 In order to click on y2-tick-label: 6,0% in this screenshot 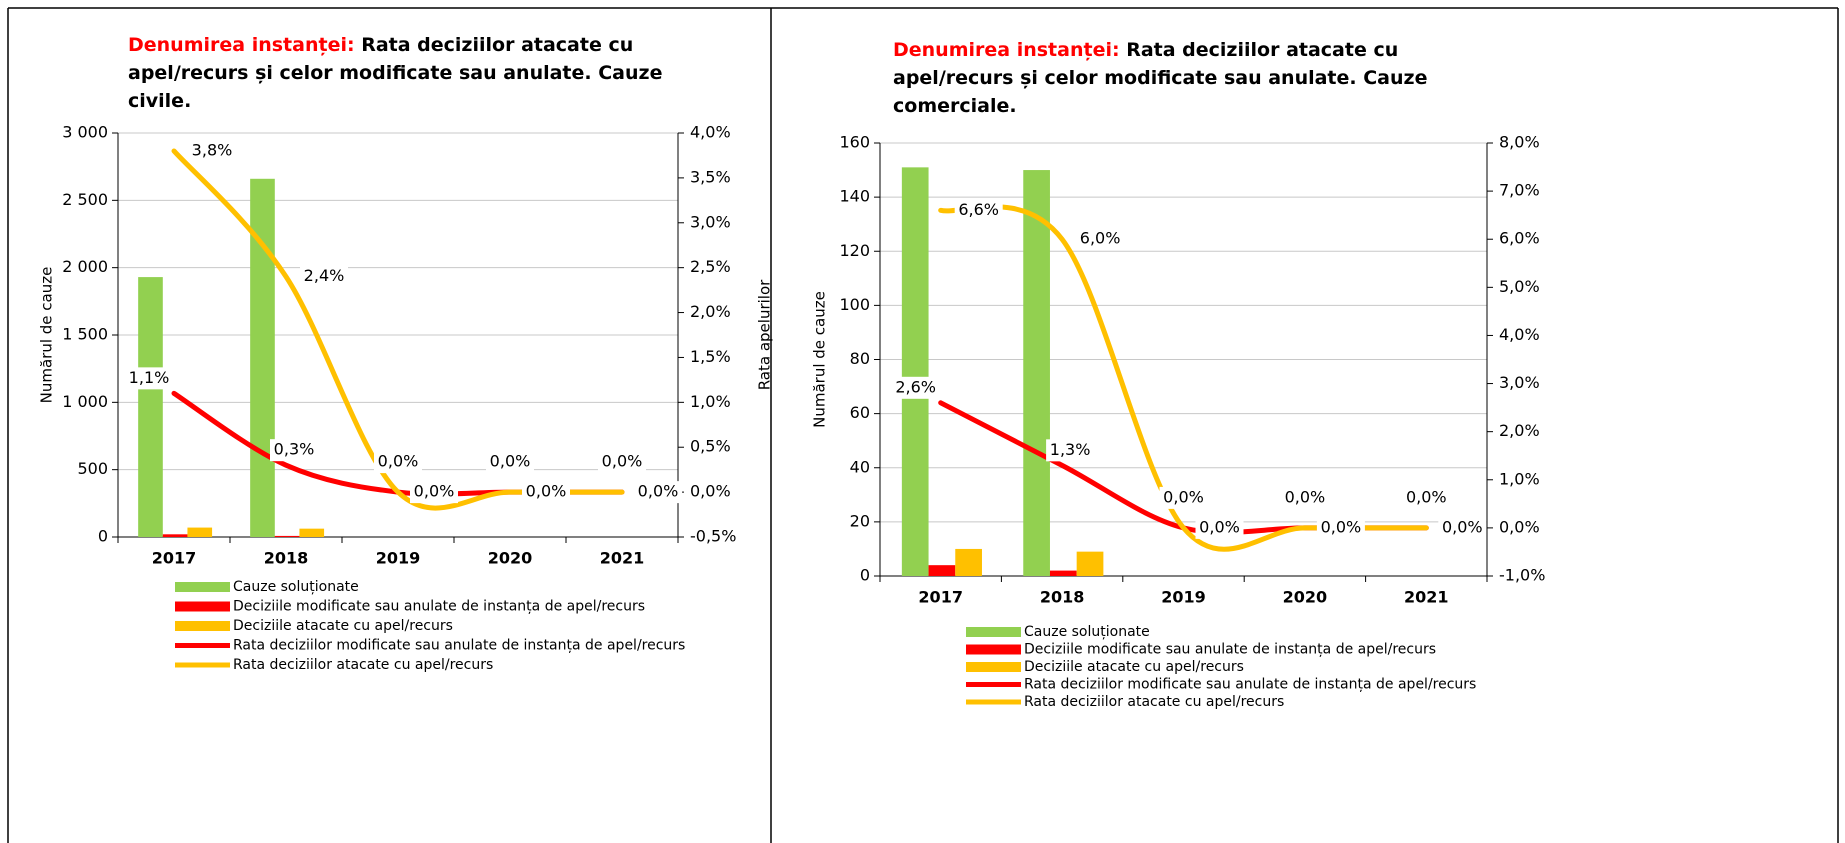, I will do `click(1519, 238)`.